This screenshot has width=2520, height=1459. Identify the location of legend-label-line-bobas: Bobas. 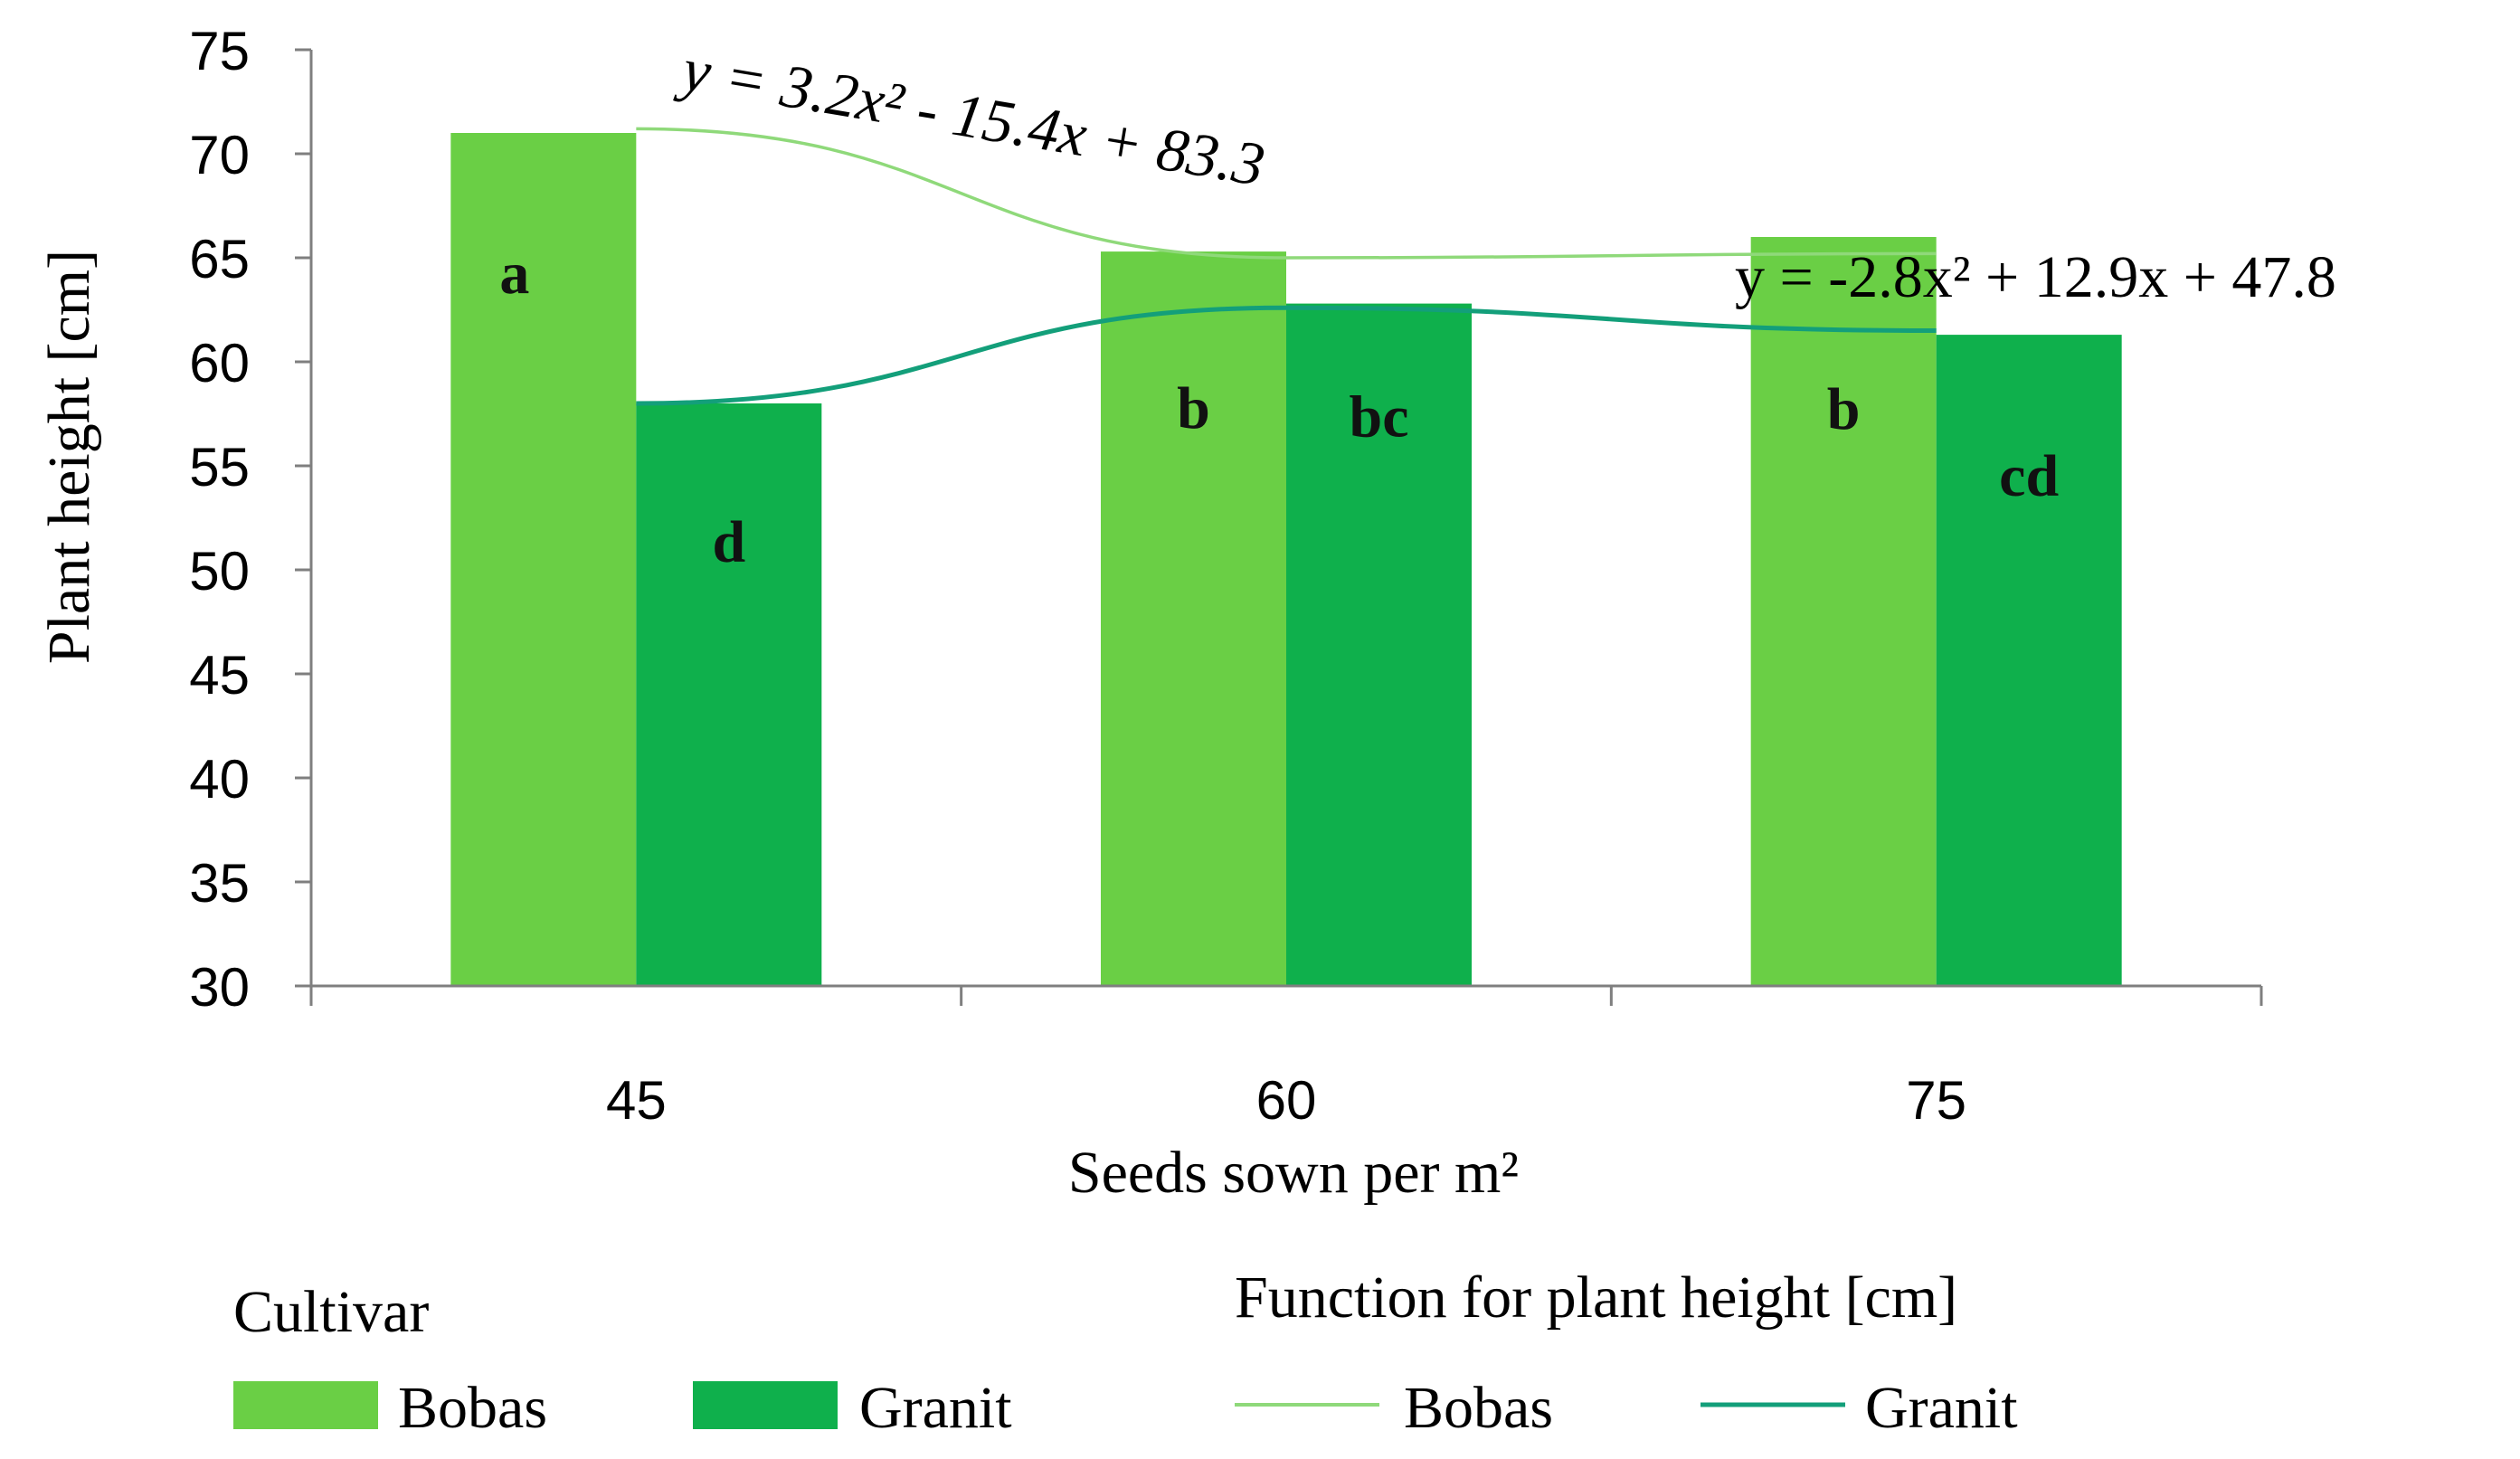
(1479, 1408).